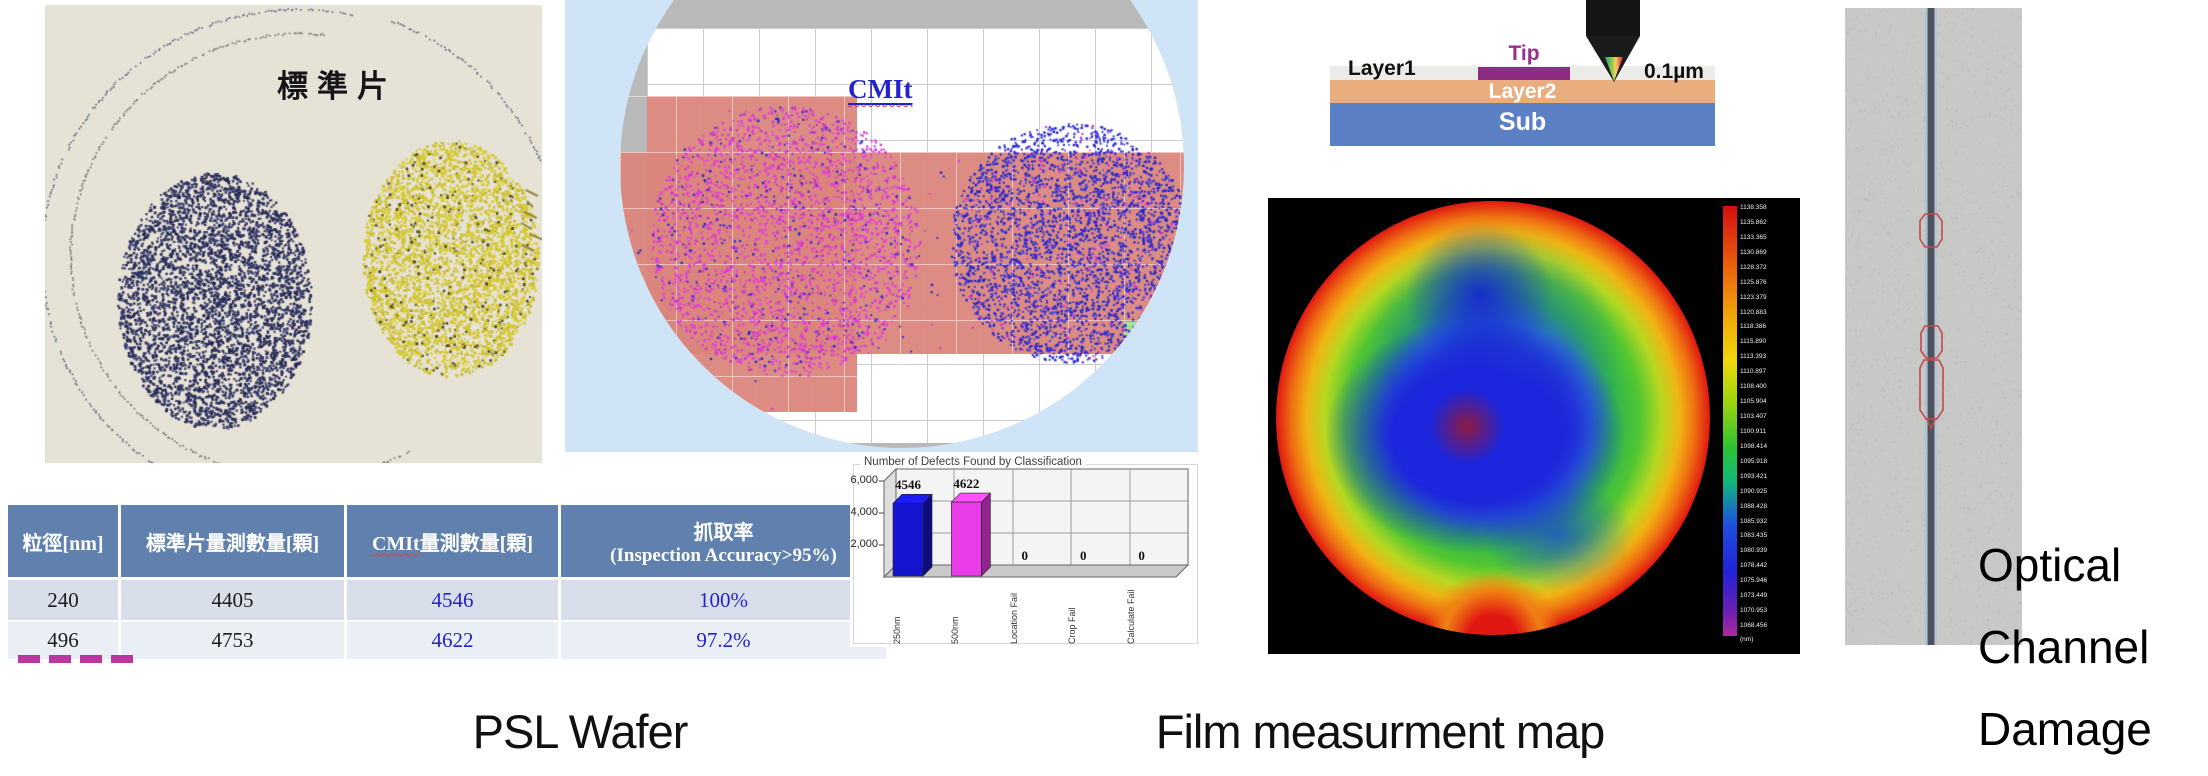  What do you see at coordinates (955, 630) in the screenshot?
I see `category-label-500nm: 500nm` at bounding box center [955, 630].